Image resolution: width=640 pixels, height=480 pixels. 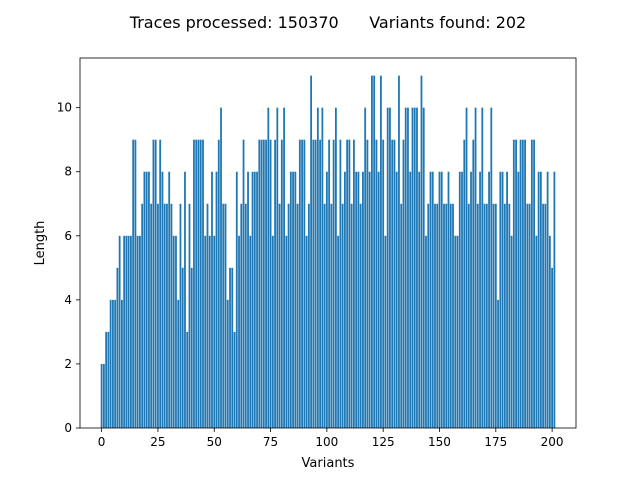 I want to click on y-tick-label: 4, so click(x=68, y=300).